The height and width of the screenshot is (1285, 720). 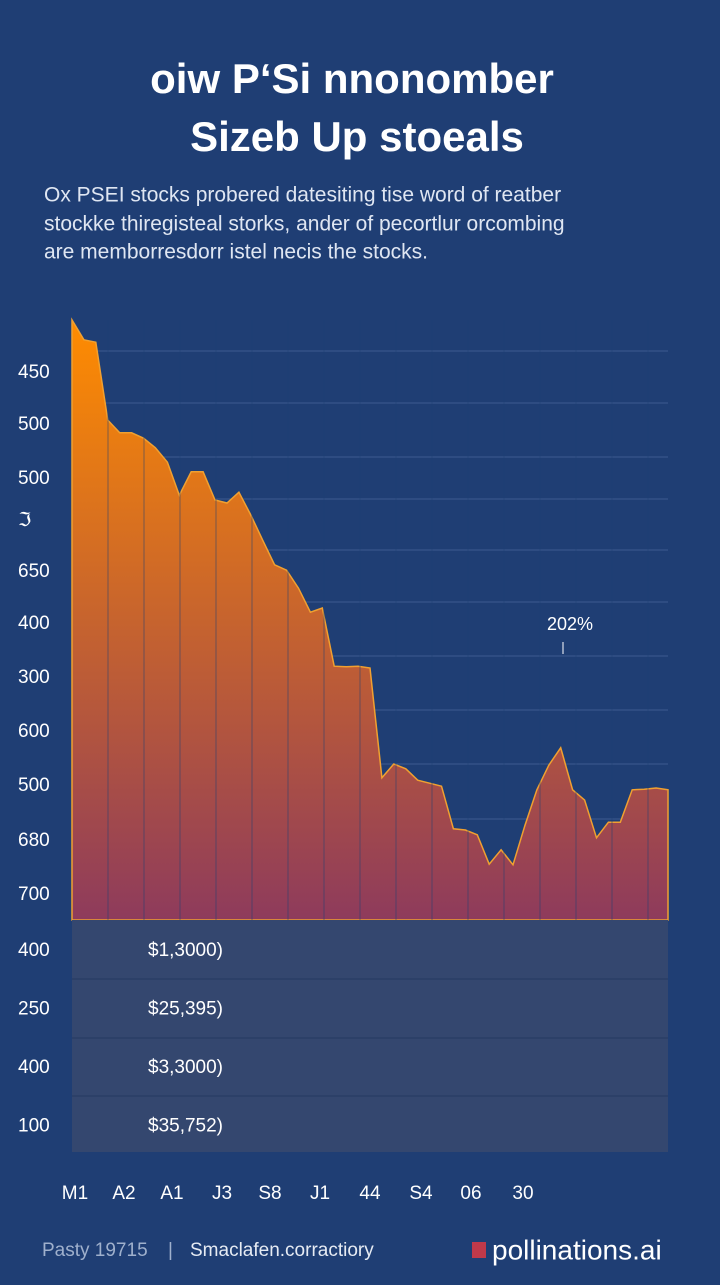 What do you see at coordinates (24, 520) in the screenshot?
I see `y-label: ℑ` at bounding box center [24, 520].